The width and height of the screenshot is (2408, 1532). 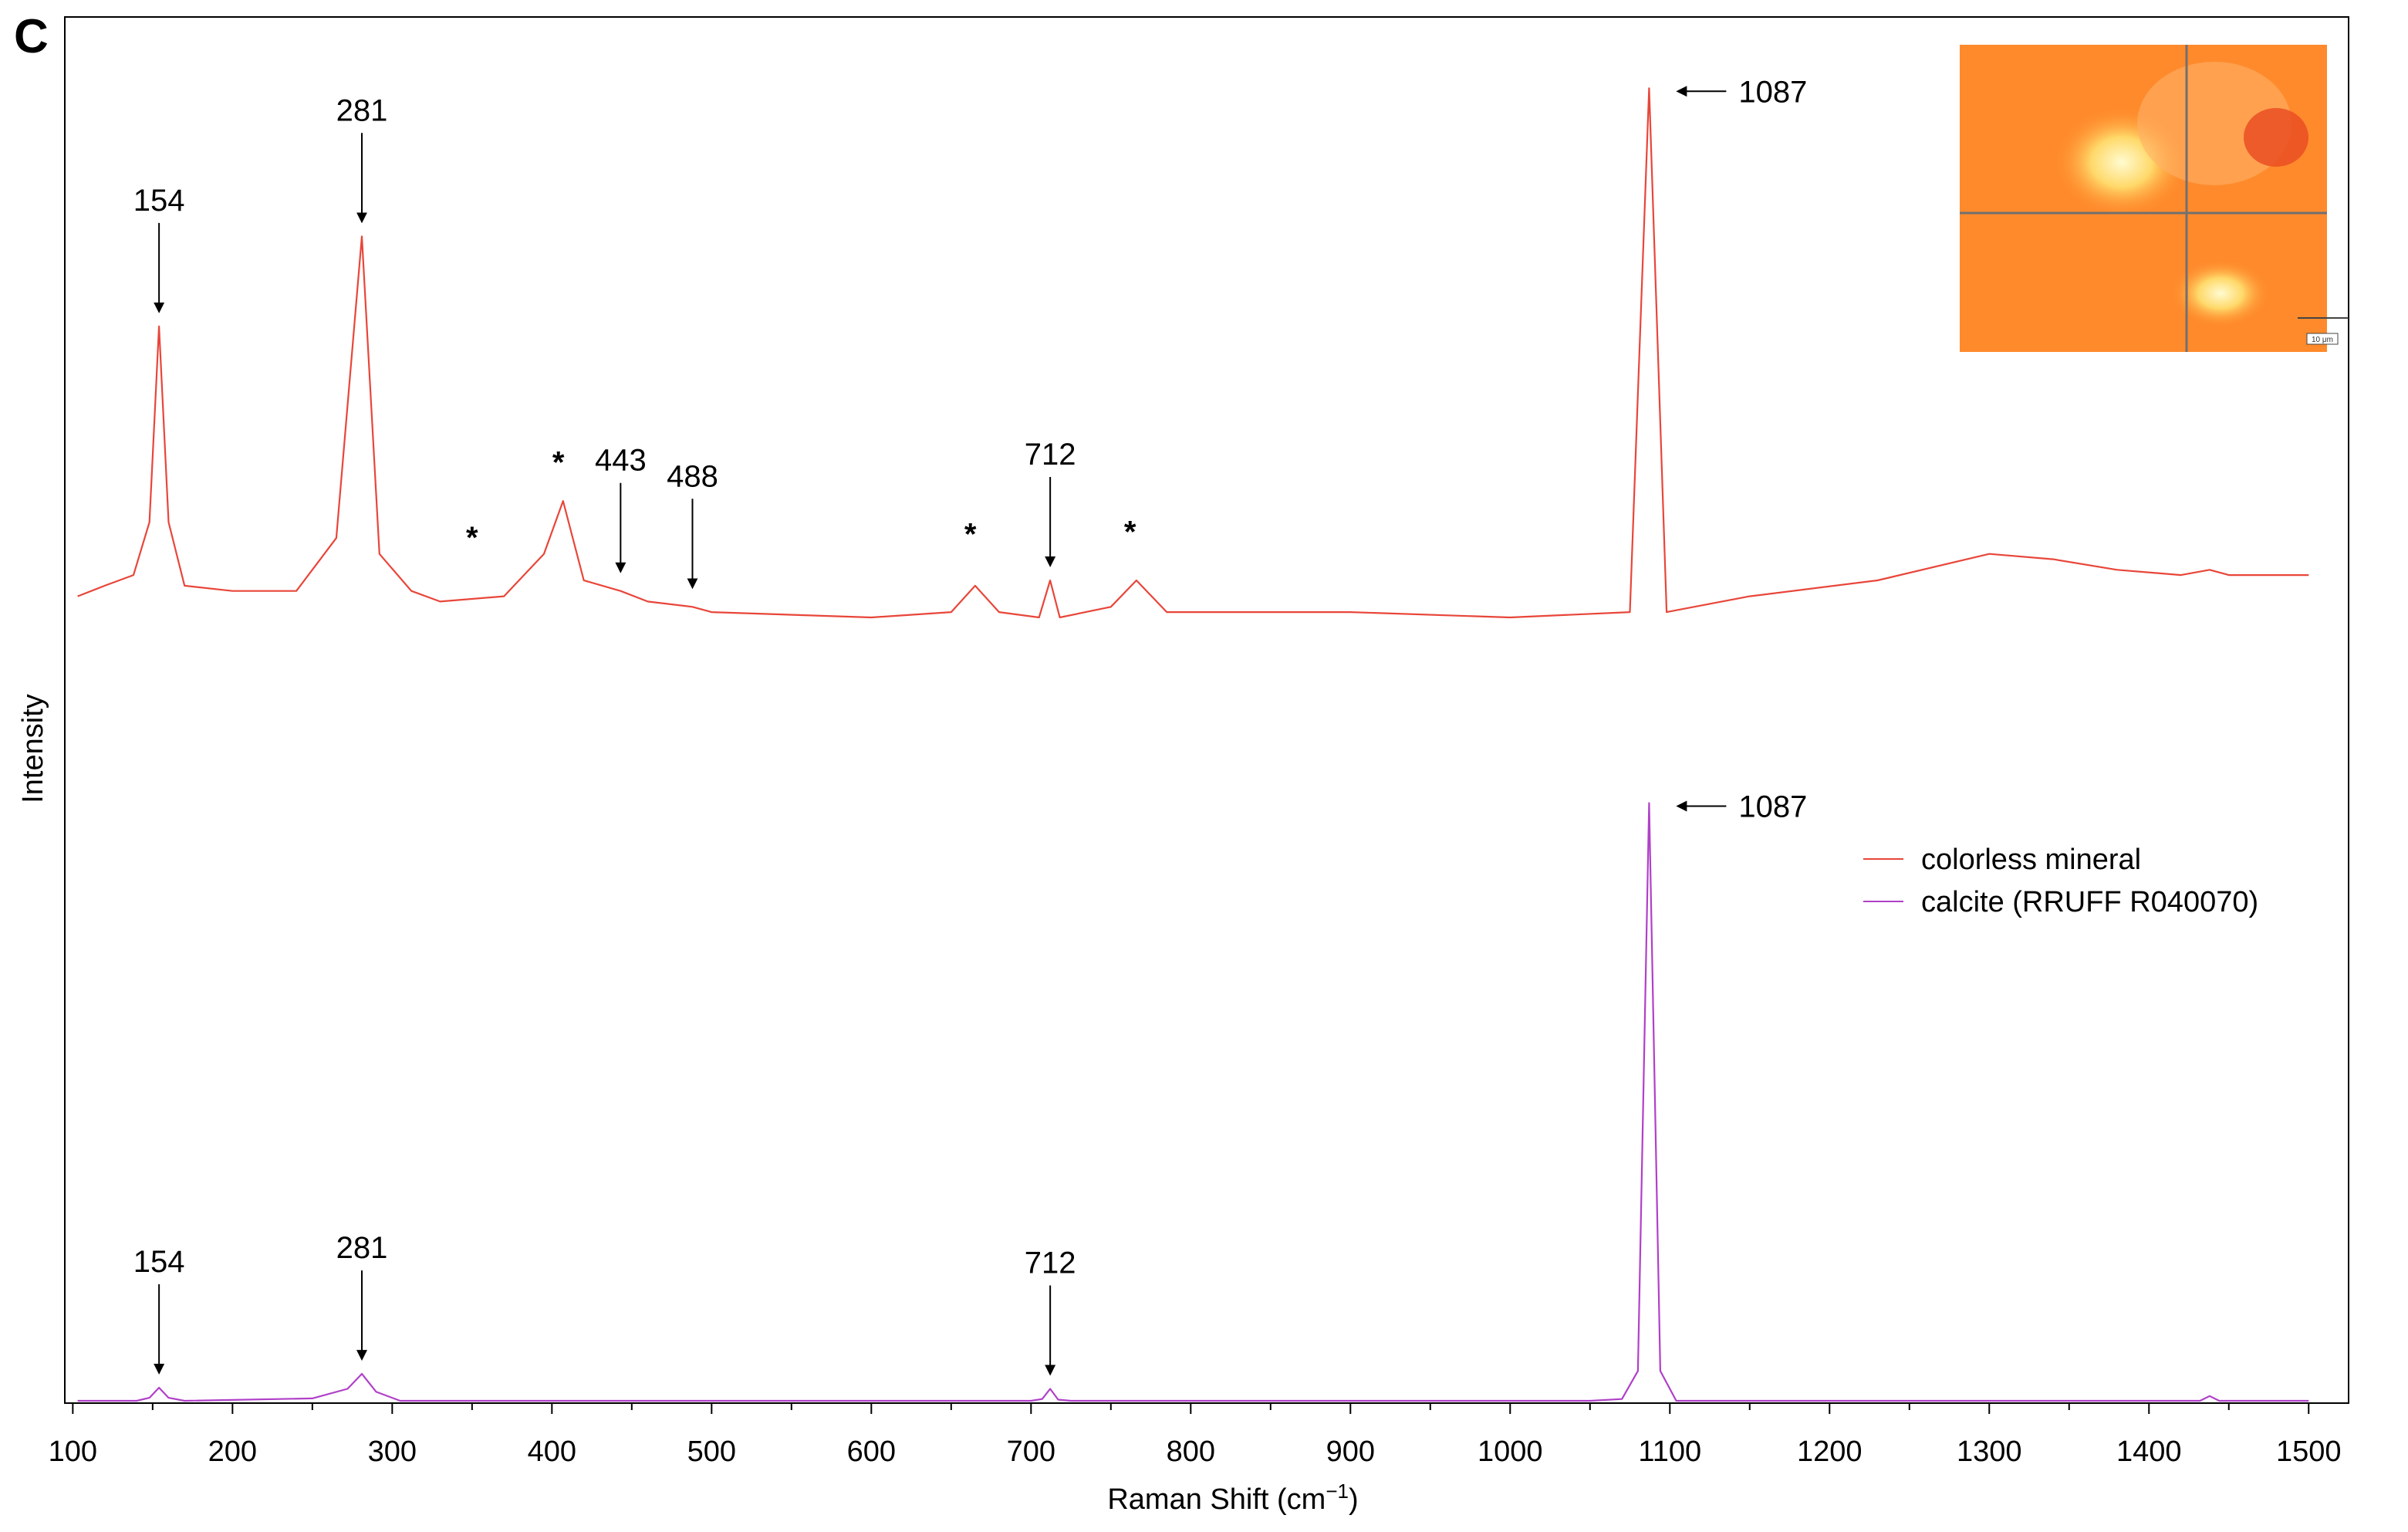 I want to click on inset-scale-label: 10 μm, so click(x=2322, y=340).